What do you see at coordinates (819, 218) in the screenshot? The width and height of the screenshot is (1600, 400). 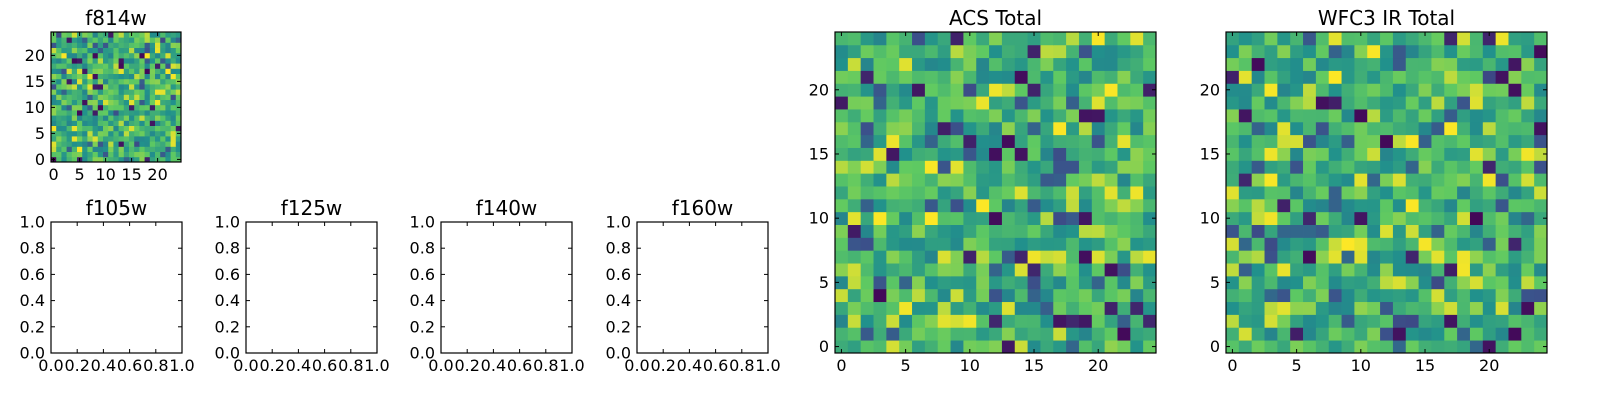 I see `y-tick-label: 10` at bounding box center [819, 218].